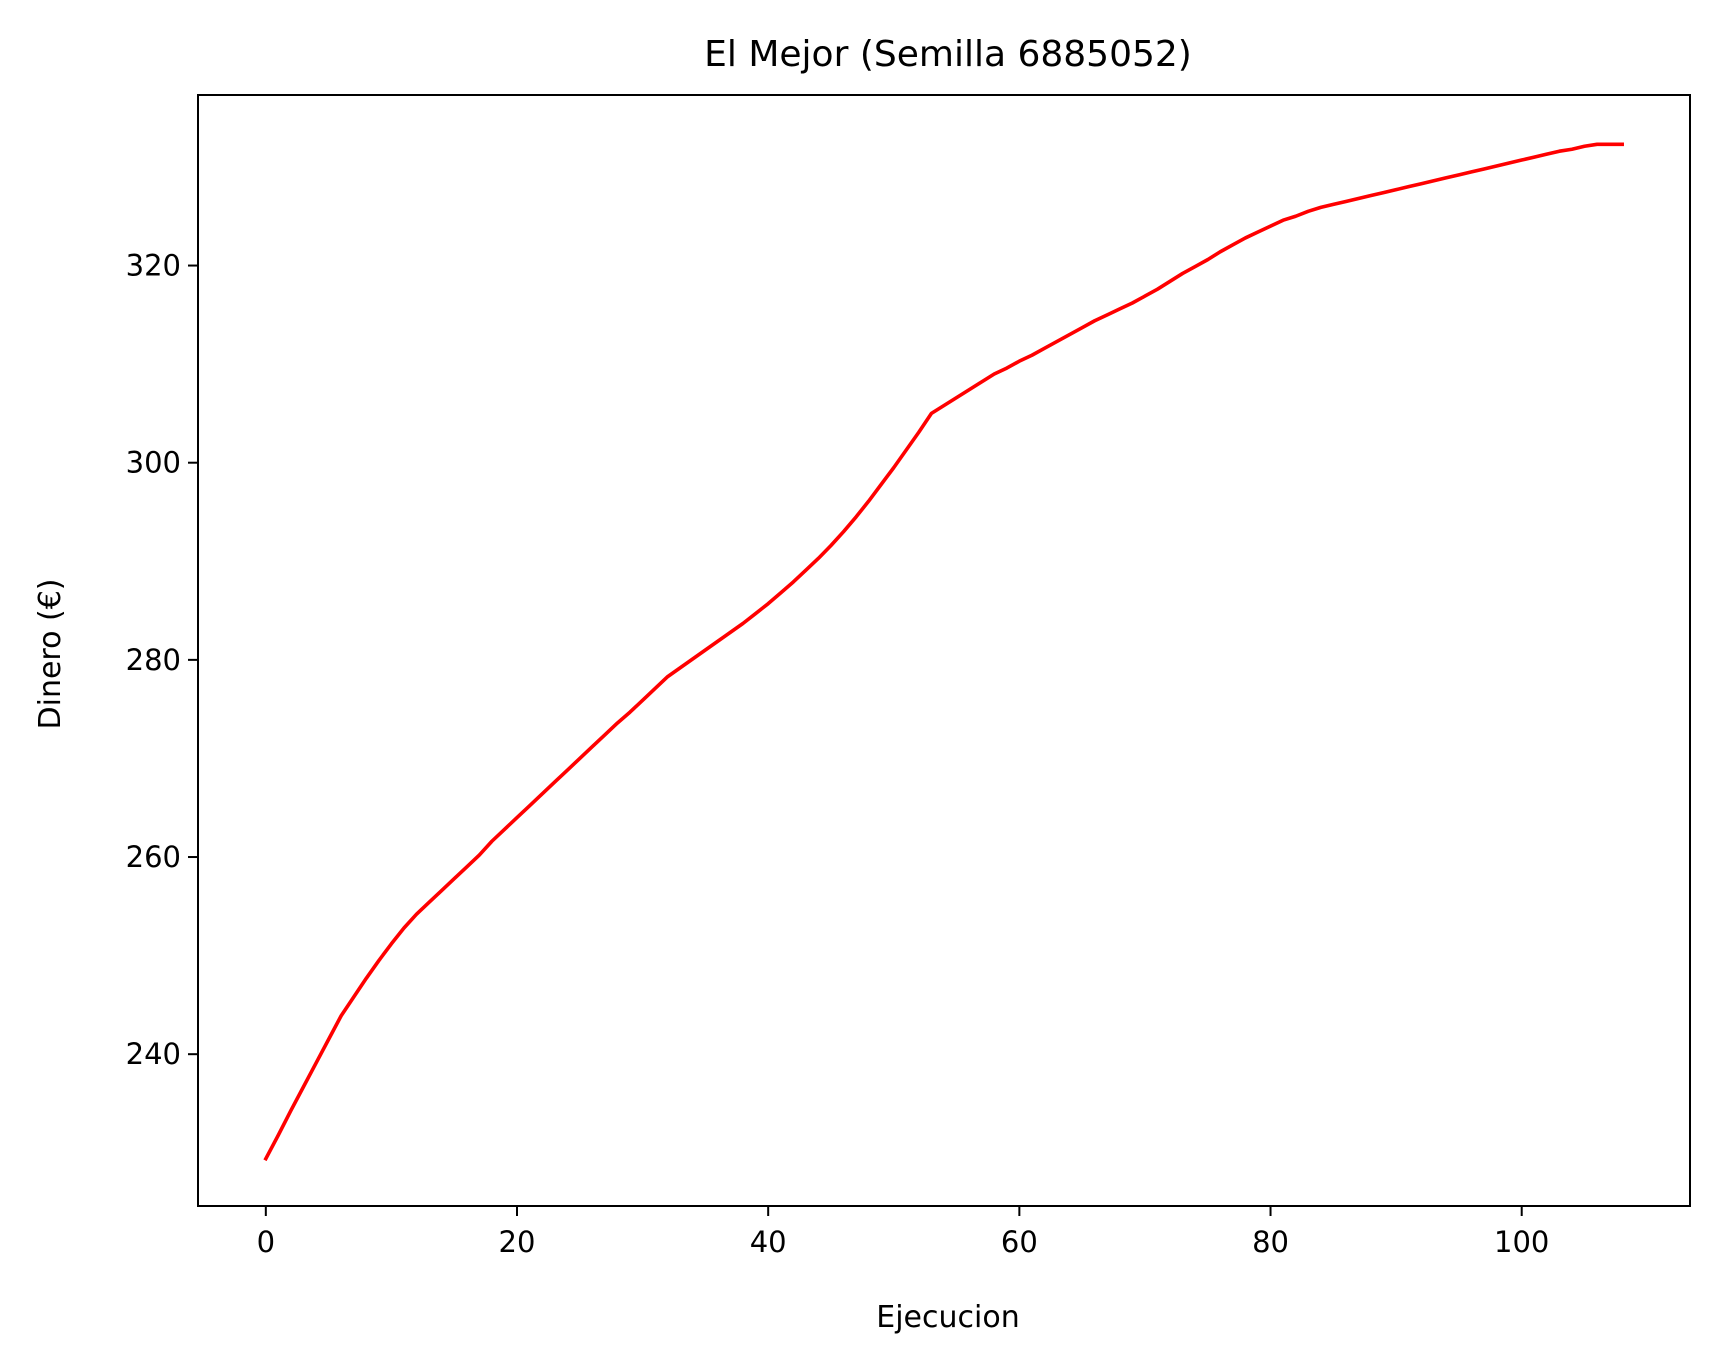  What do you see at coordinates (1019, 1242) in the screenshot?
I see `x-tick-label: 60` at bounding box center [1019, 1242].